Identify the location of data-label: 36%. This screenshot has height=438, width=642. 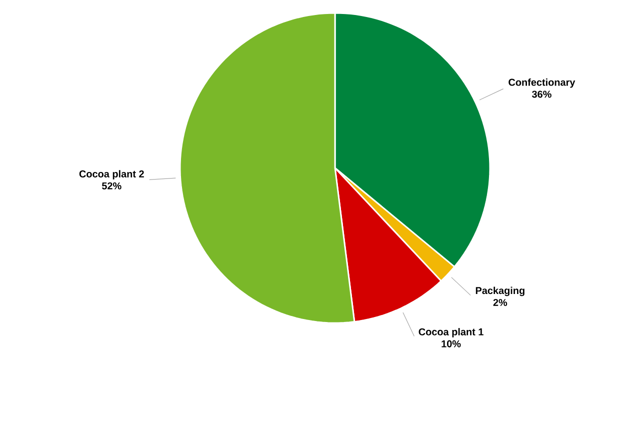
(542, 94).